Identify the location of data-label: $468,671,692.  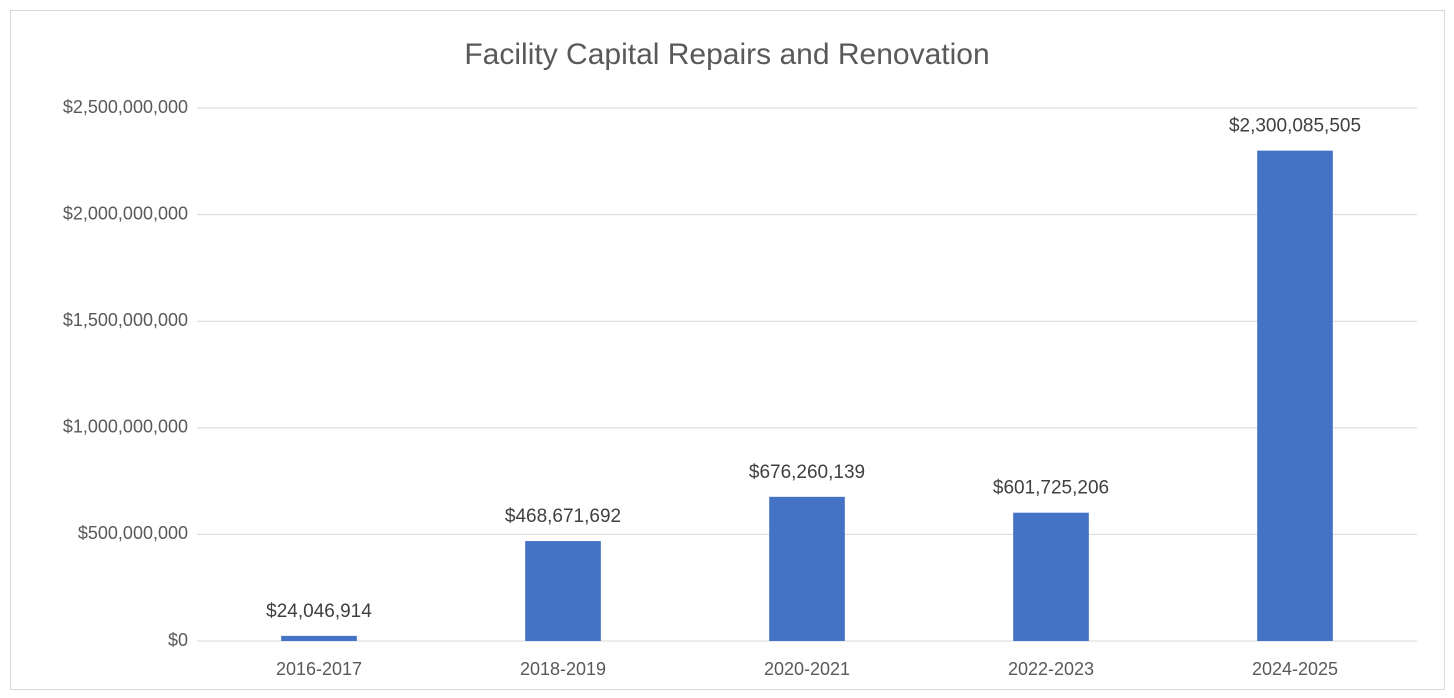
(563, 516).